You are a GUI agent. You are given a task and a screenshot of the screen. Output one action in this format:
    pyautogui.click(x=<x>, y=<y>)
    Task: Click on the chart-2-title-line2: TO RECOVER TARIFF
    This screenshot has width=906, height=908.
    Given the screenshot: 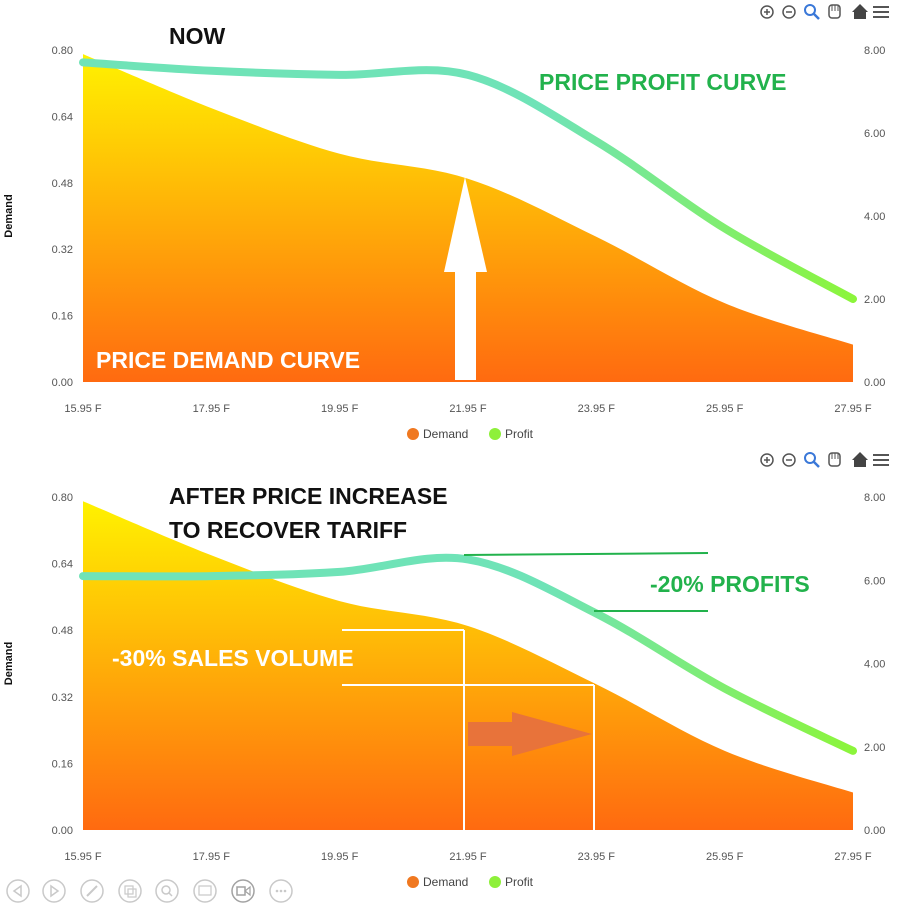 What is the action you would take?
    pyautogui.click(x=288, y=530)
    